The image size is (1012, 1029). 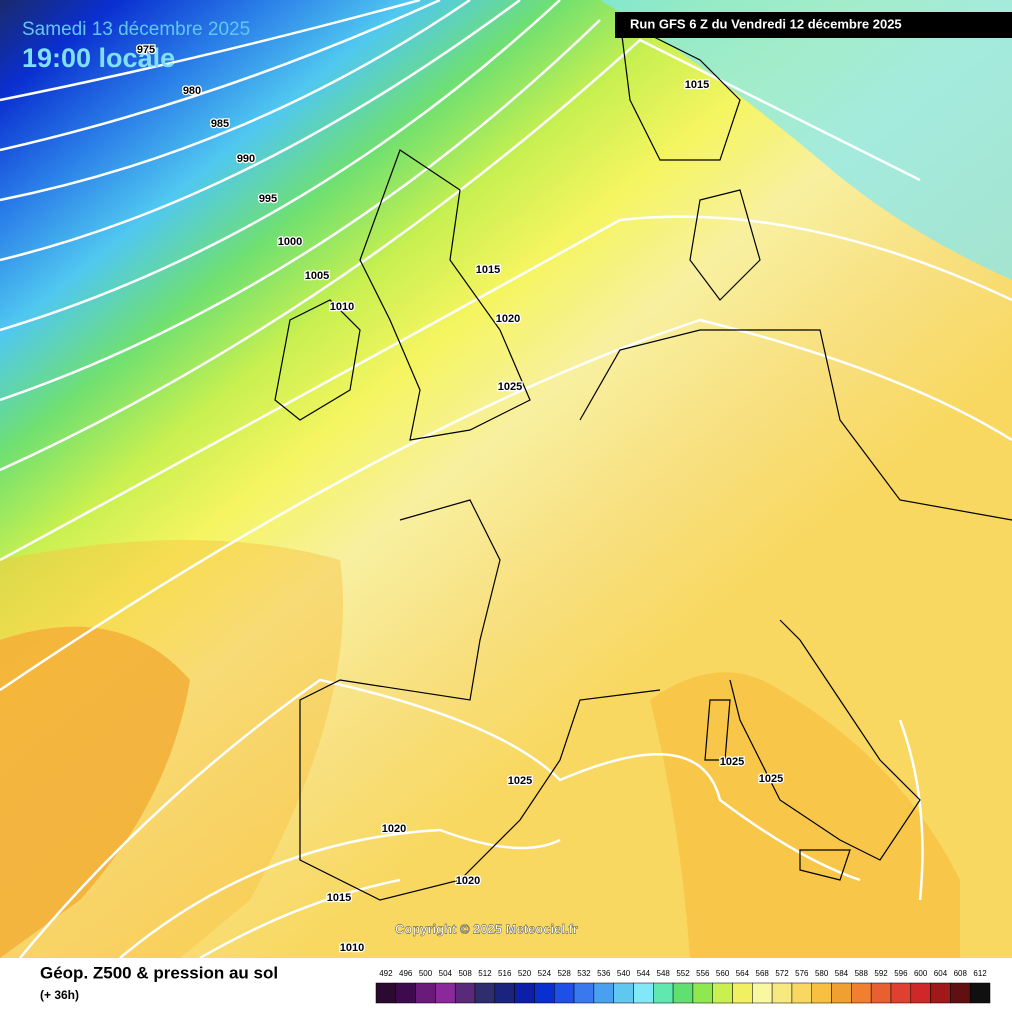 What do you see at coordinates (862, 973) in the screenshot?
I see `scale-label: 588` at bounding box center [862, 973].